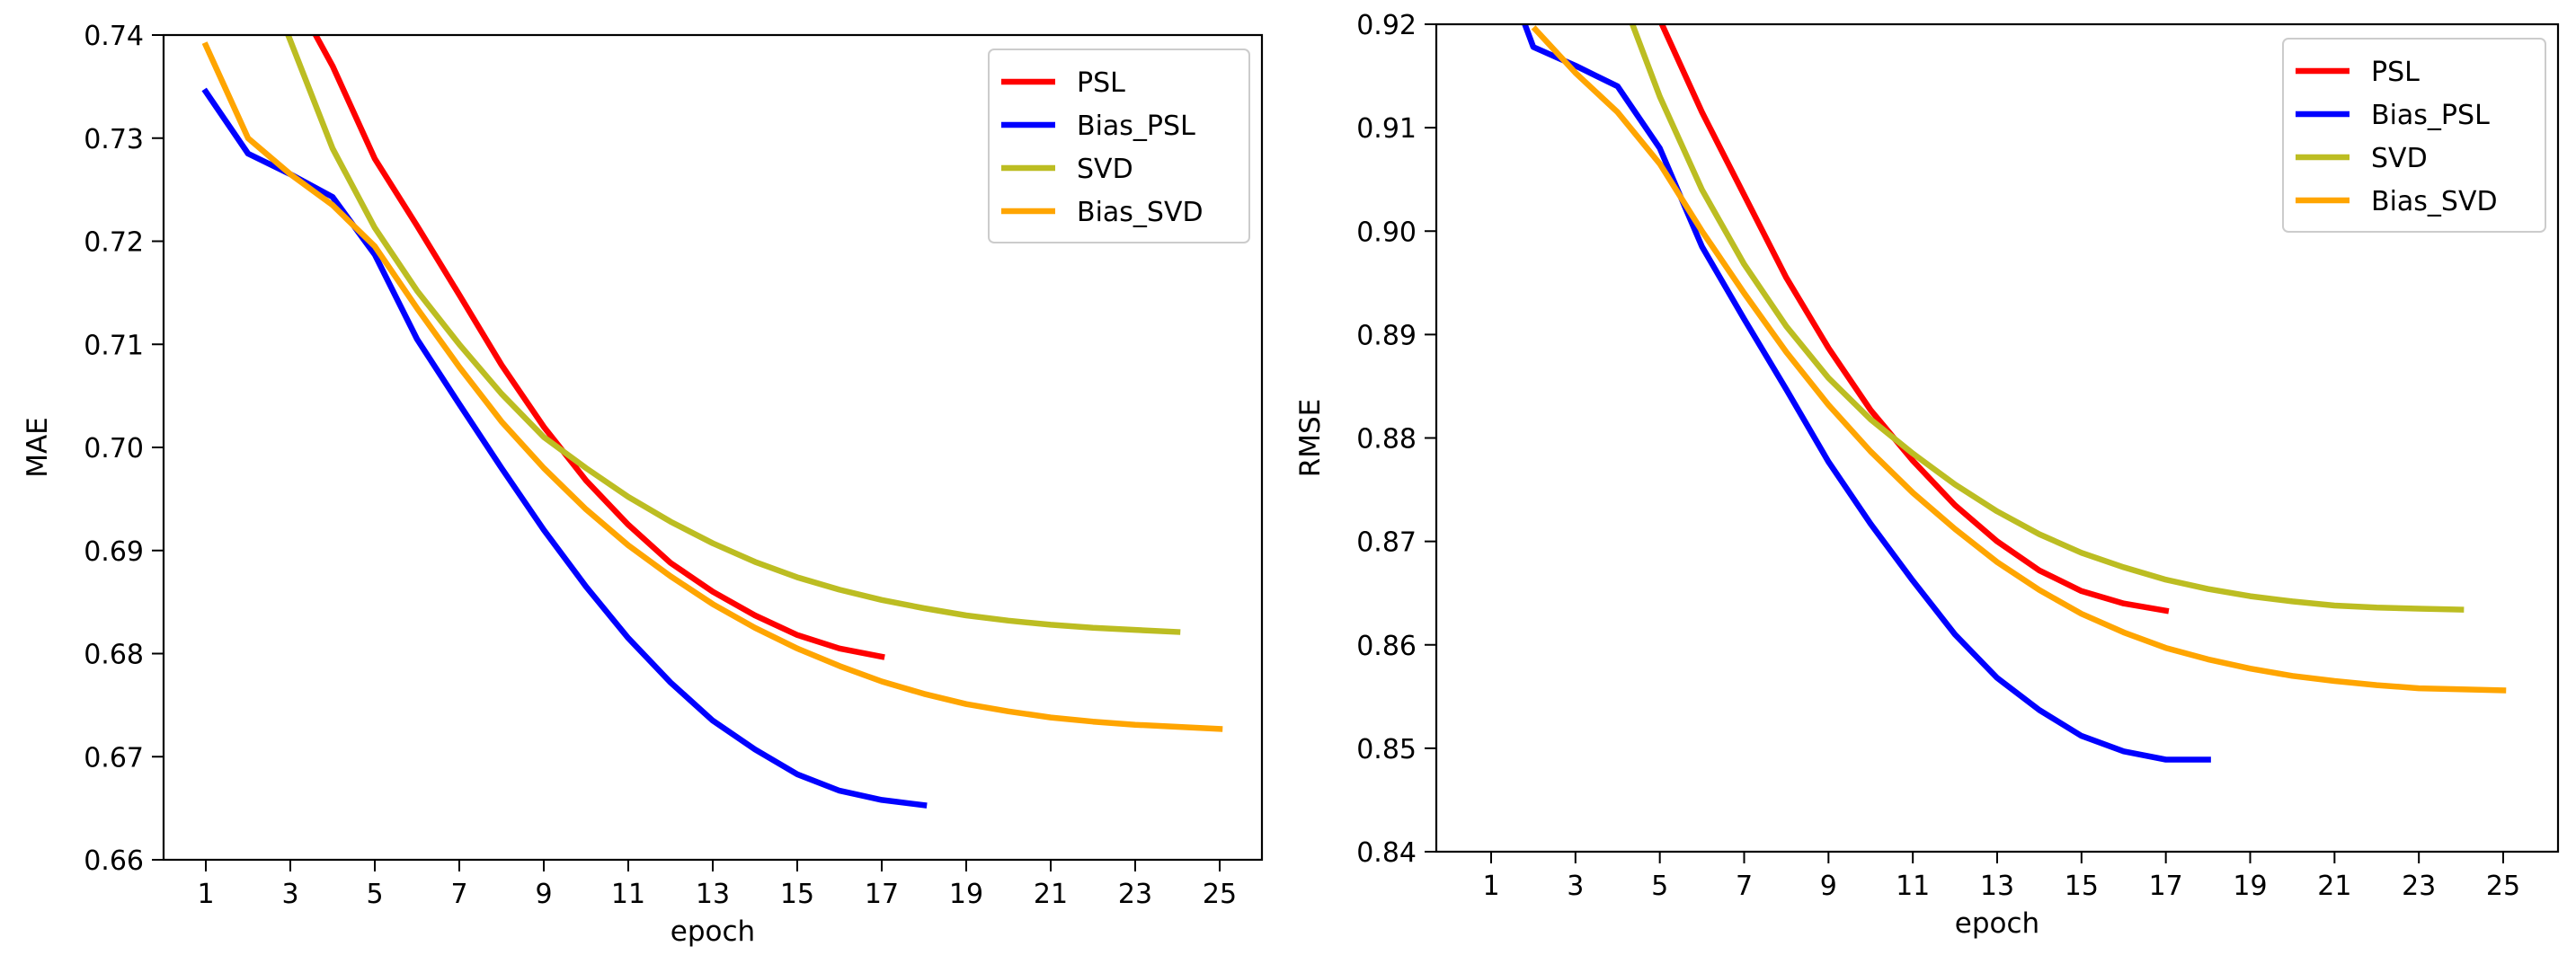 The height and width of the screenshot is (964, 2576). What do you see at coordinates (1310, 438) in the screenshot?
I see `y-axis-label: RMSE` at bounding box center [1310, 438].